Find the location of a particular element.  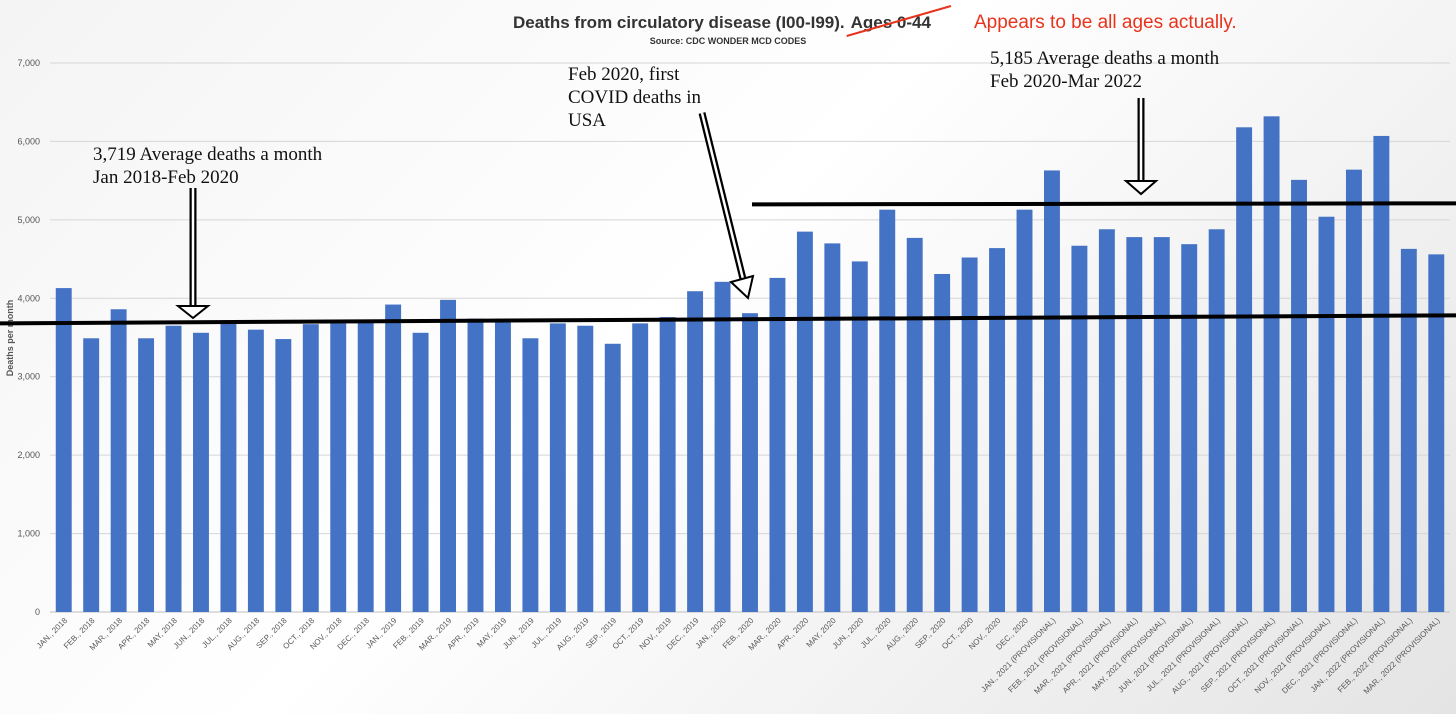

strike-through-mark is located at coordinates (899, 21).